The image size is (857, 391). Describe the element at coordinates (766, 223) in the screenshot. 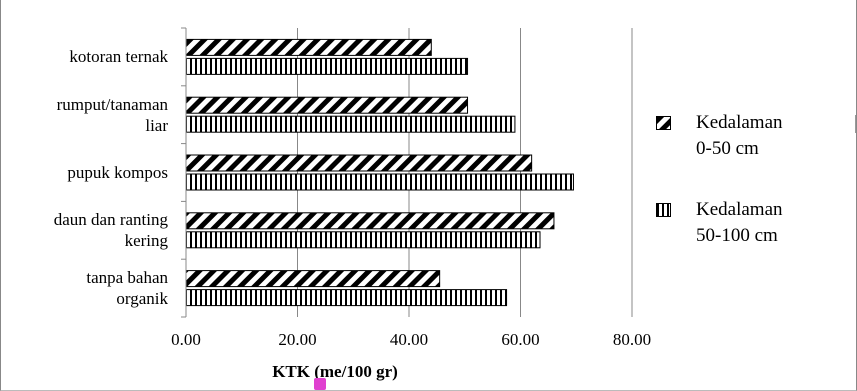

I see `legend-label-series-2: Kedalaman 50-100 cm` at that location.